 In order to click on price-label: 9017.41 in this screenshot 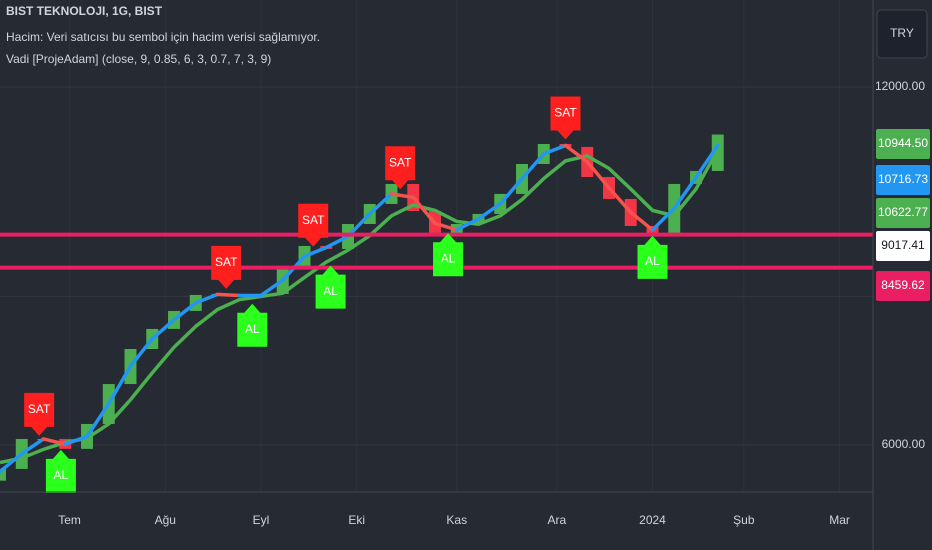, I will do `click(903, 245)`.